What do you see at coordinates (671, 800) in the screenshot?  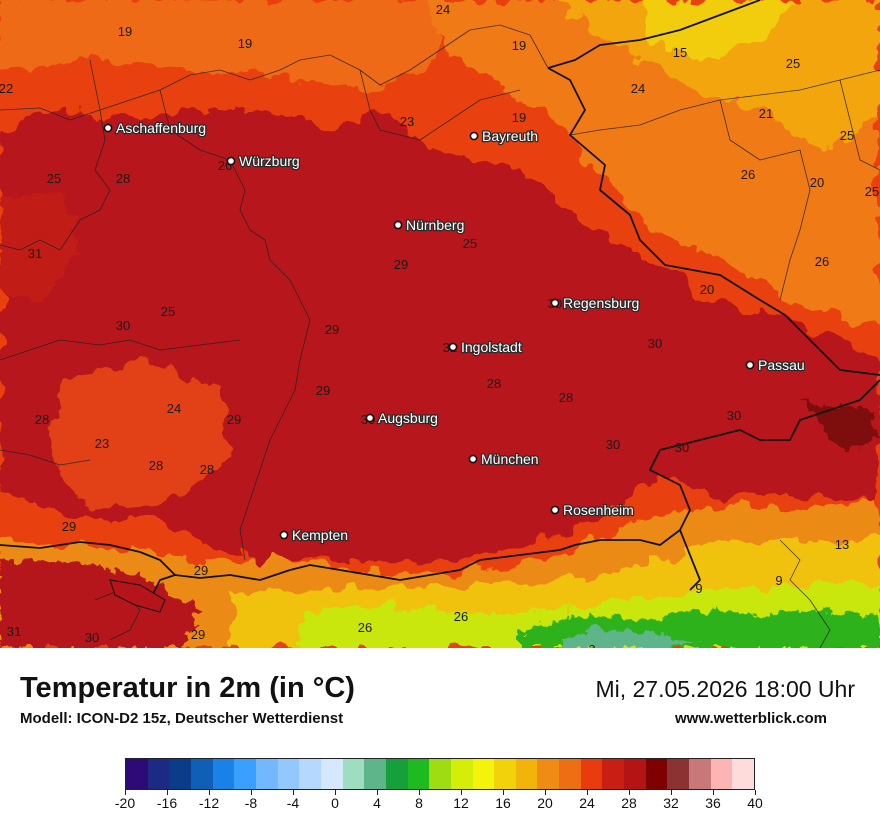 I see `legend-tick: 32` at bounding box center [671, 800].